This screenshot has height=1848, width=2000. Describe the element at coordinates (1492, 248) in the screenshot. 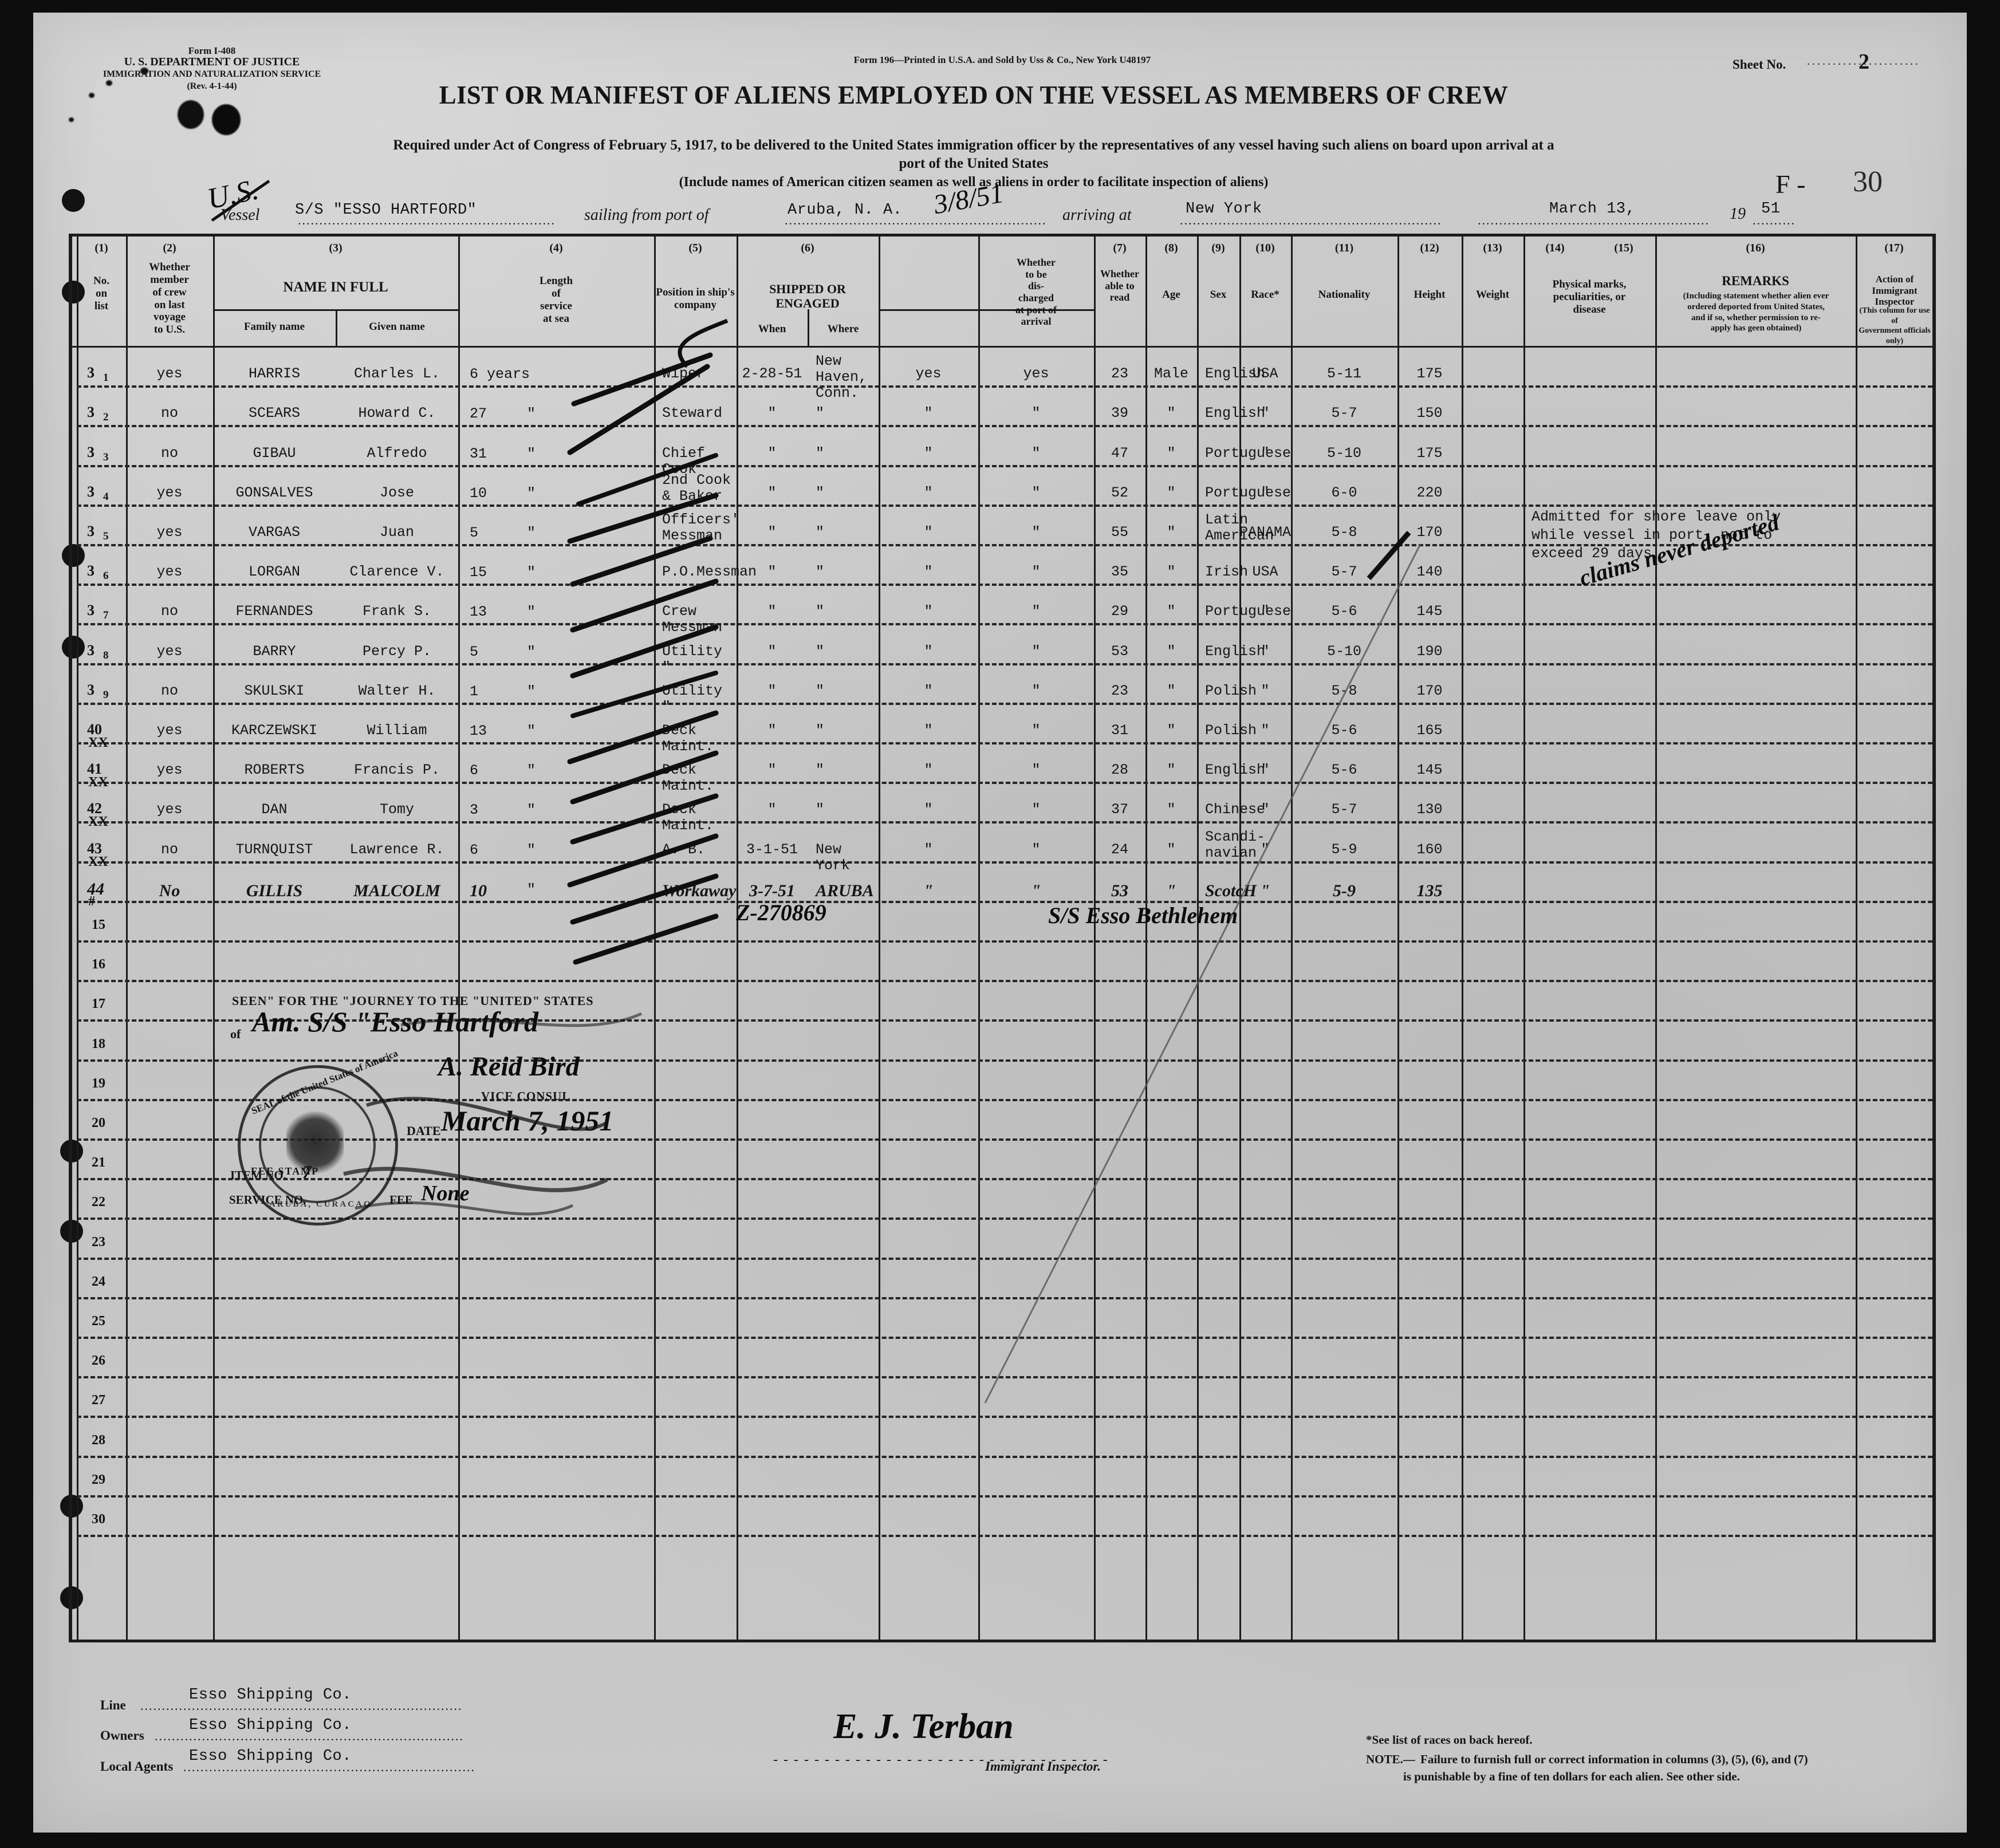

I see `col-number-13: (13)` at that location.